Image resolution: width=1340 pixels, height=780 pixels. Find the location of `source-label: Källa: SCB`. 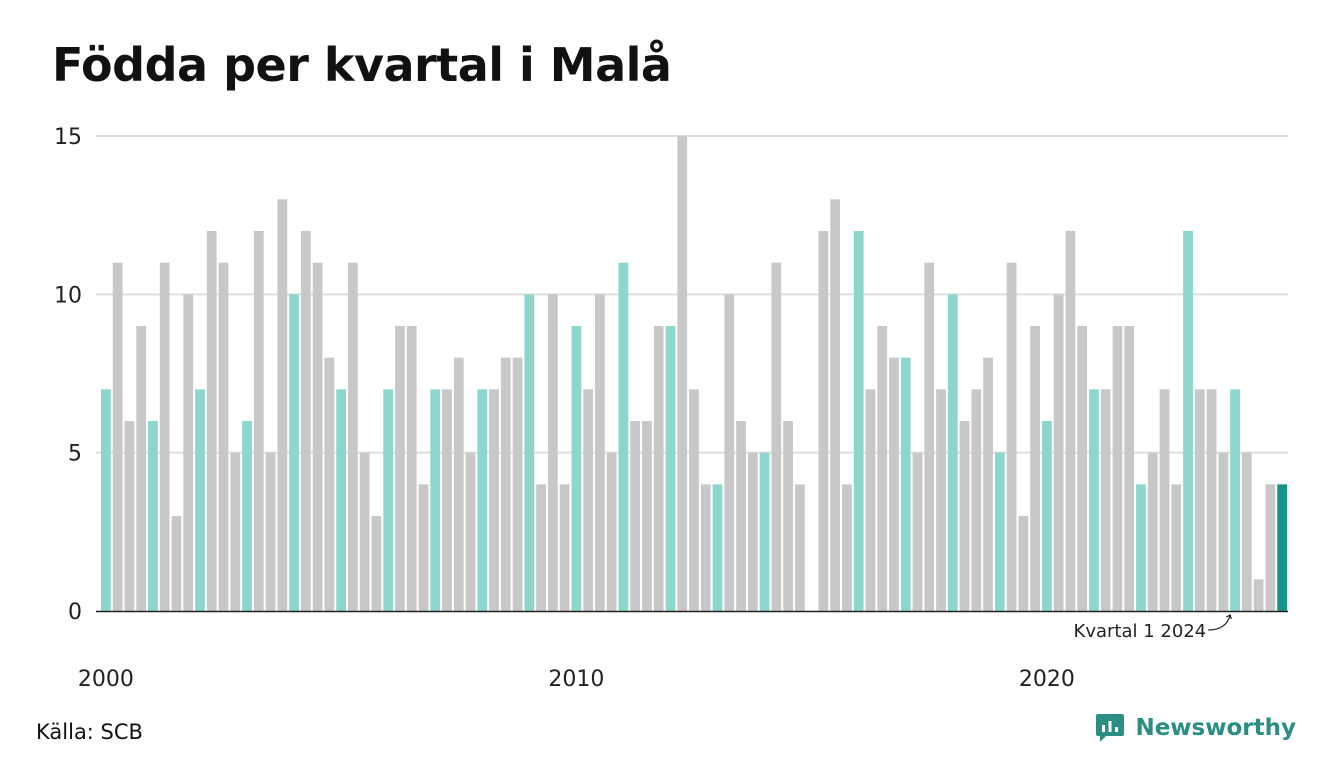

source-label: Källa: SCB is located at coordinates (89, 732).